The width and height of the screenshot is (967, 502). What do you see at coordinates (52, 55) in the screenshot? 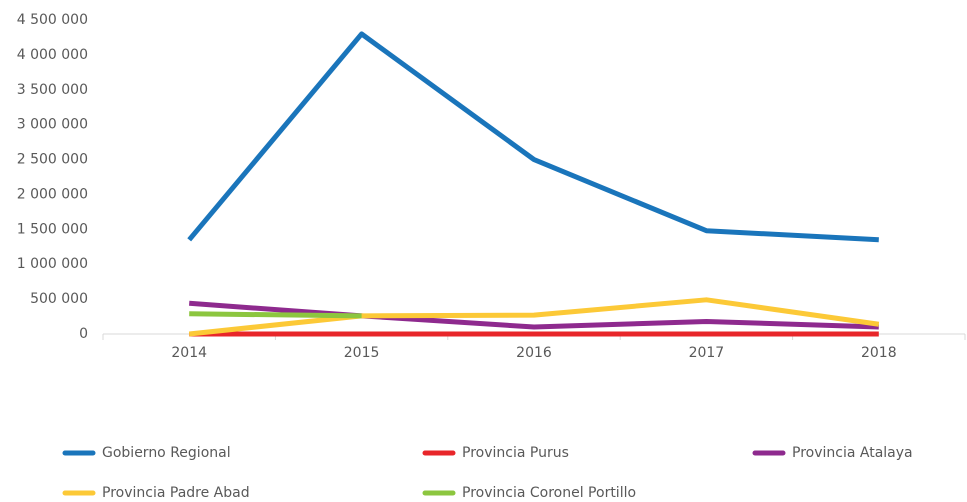
I see `y-tick-label: 4 000 000` at bounding box center [52, 55].